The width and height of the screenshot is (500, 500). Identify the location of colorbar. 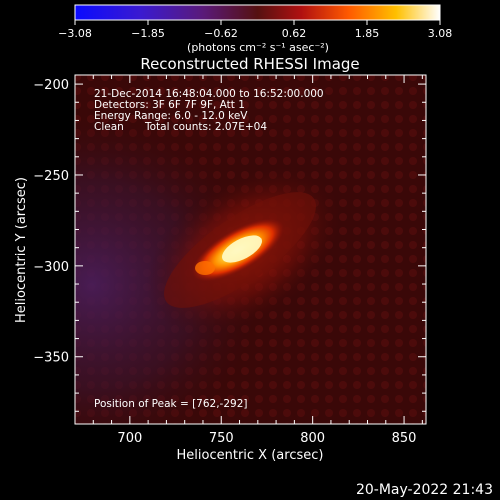
(257, 12).